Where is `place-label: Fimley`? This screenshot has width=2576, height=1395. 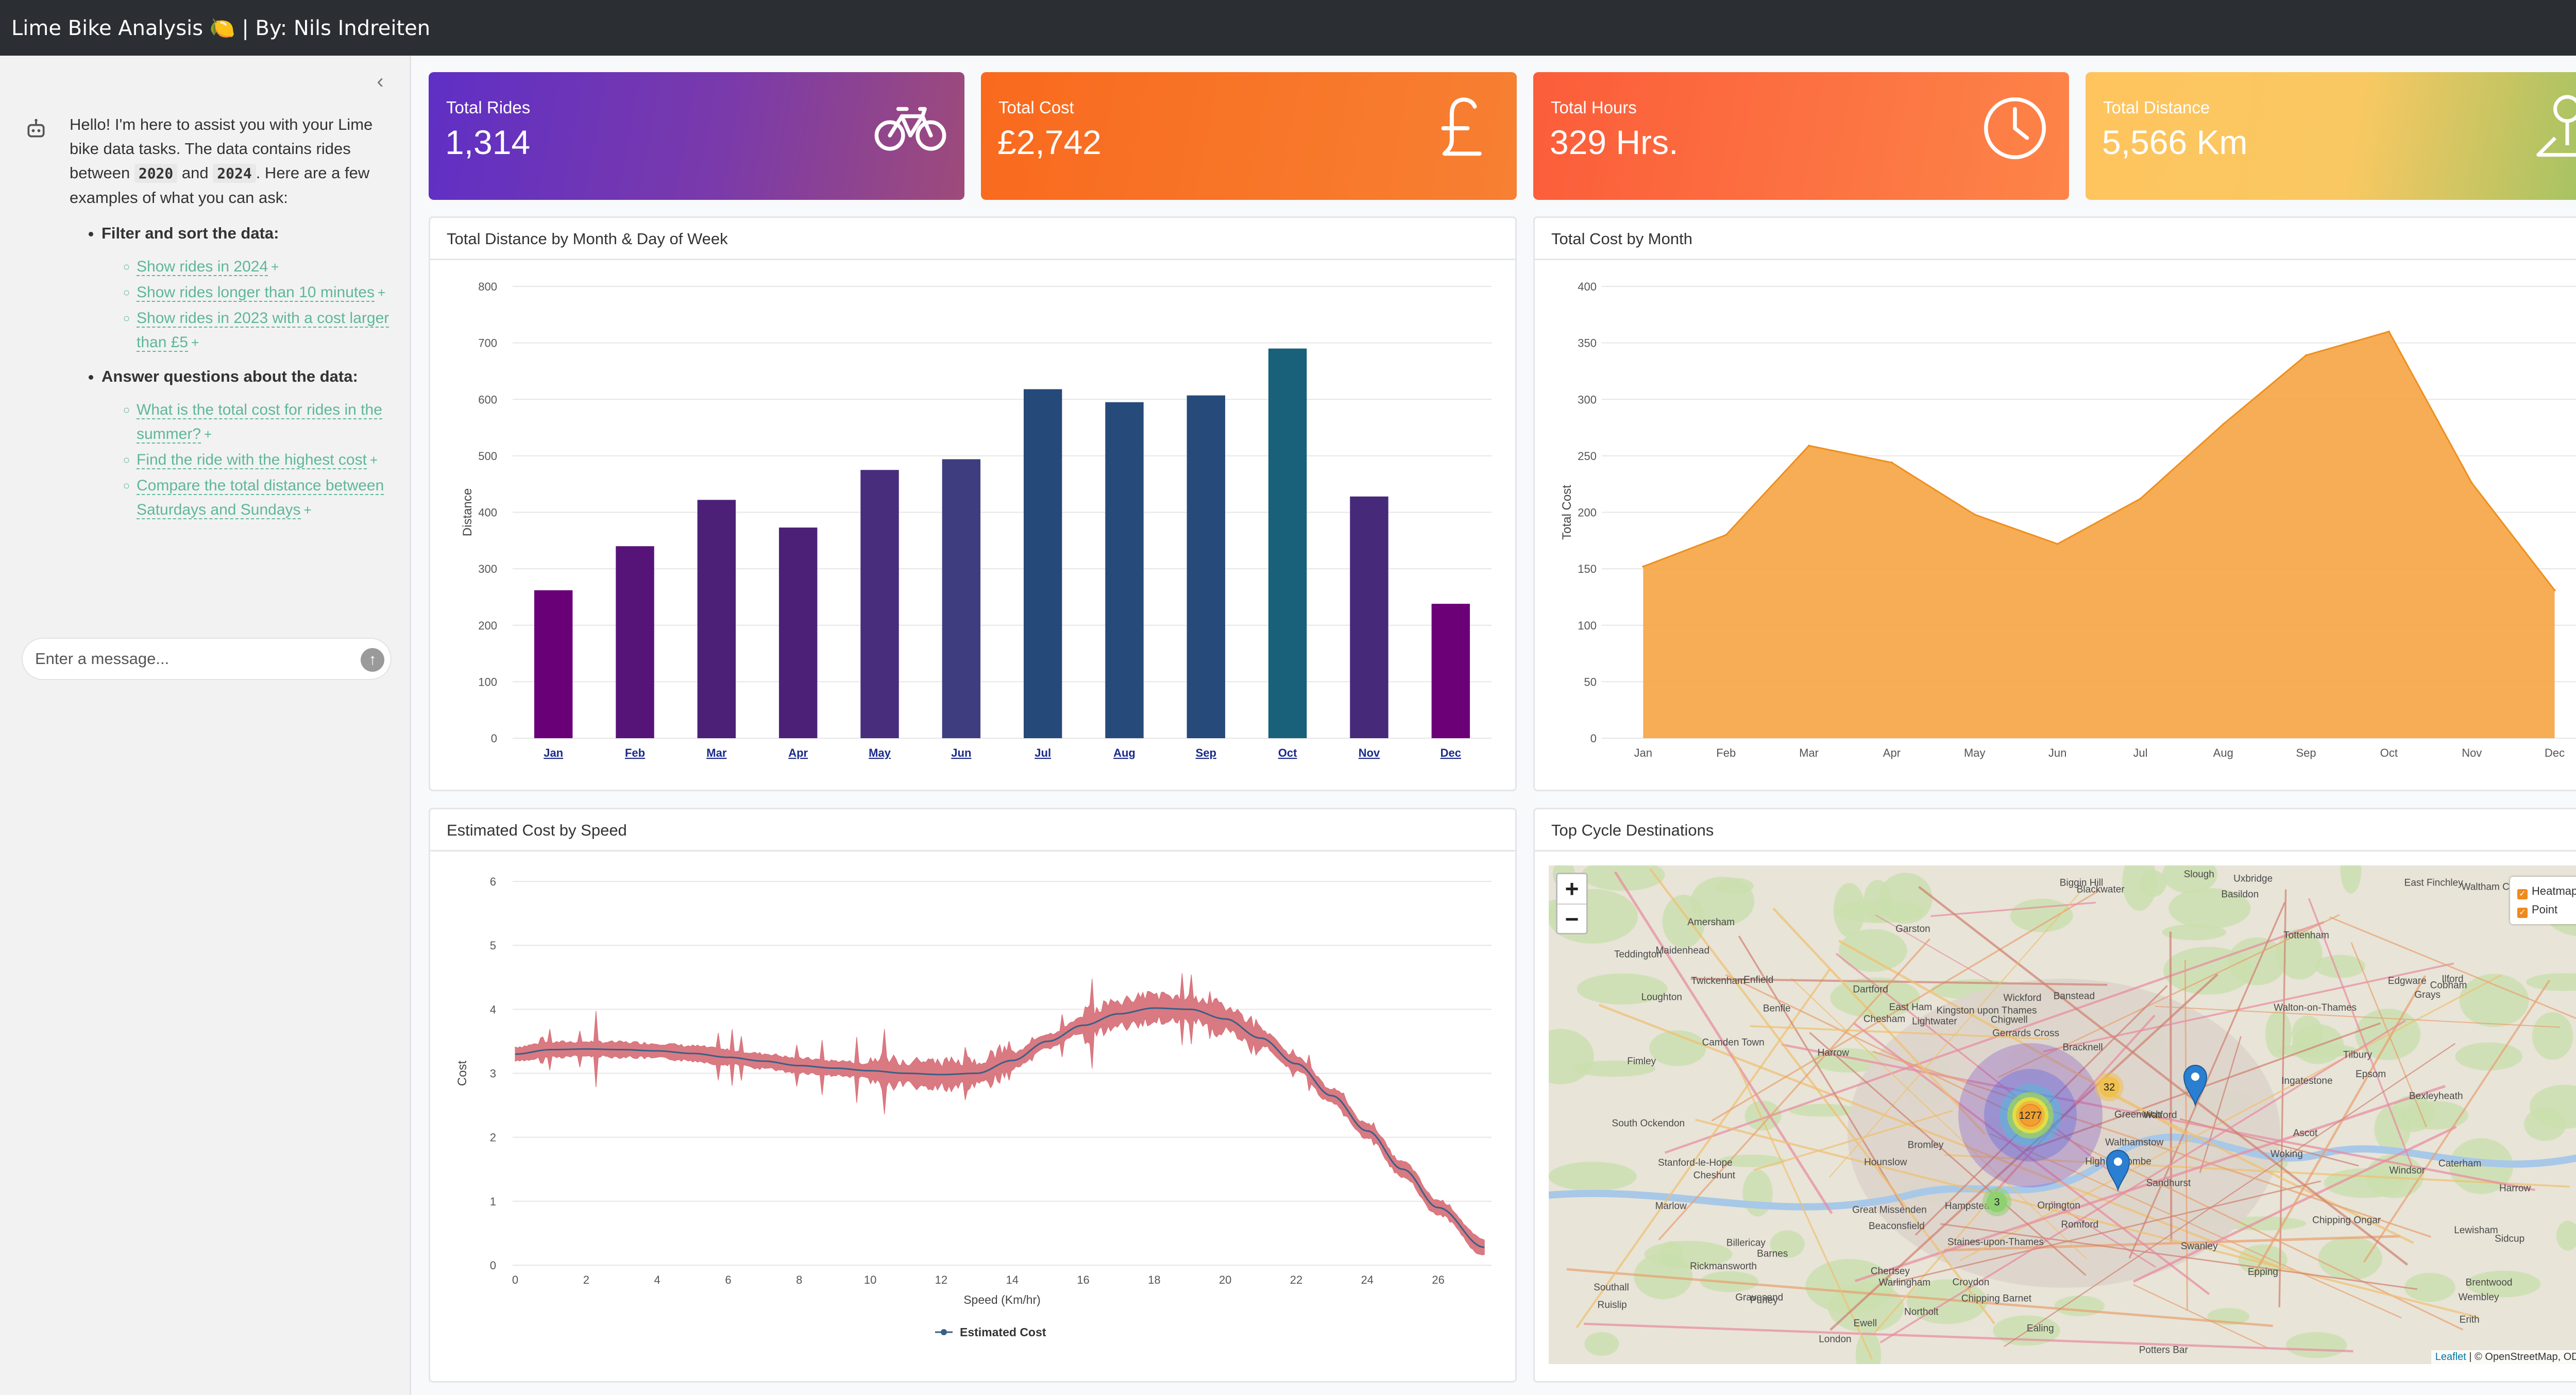 place-label: Fimley is located at coordinates (1641, 1062).